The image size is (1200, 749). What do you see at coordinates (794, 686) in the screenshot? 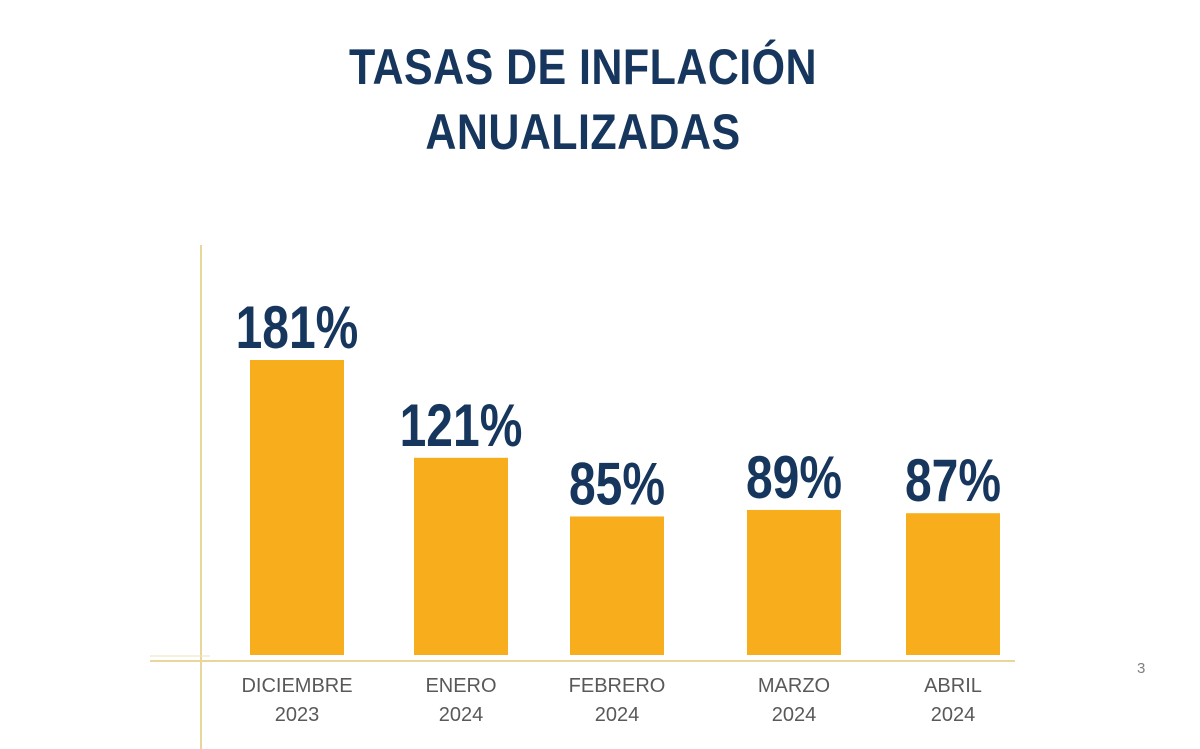
I see `category-label-3-line-0: MARZO` at bounding box center [794, 686].